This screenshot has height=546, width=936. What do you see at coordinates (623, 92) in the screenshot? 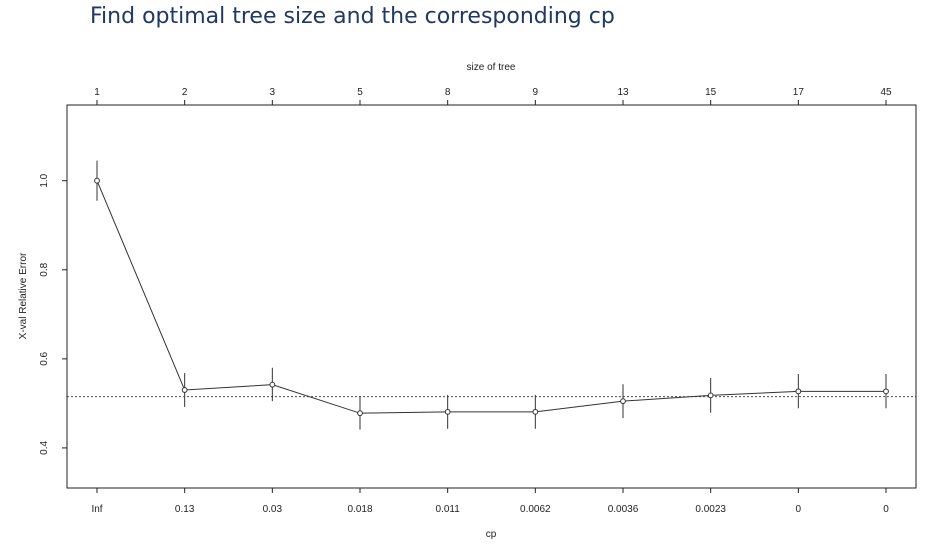
I see `top-tick-label: 13` at bounding box center [623, 92].